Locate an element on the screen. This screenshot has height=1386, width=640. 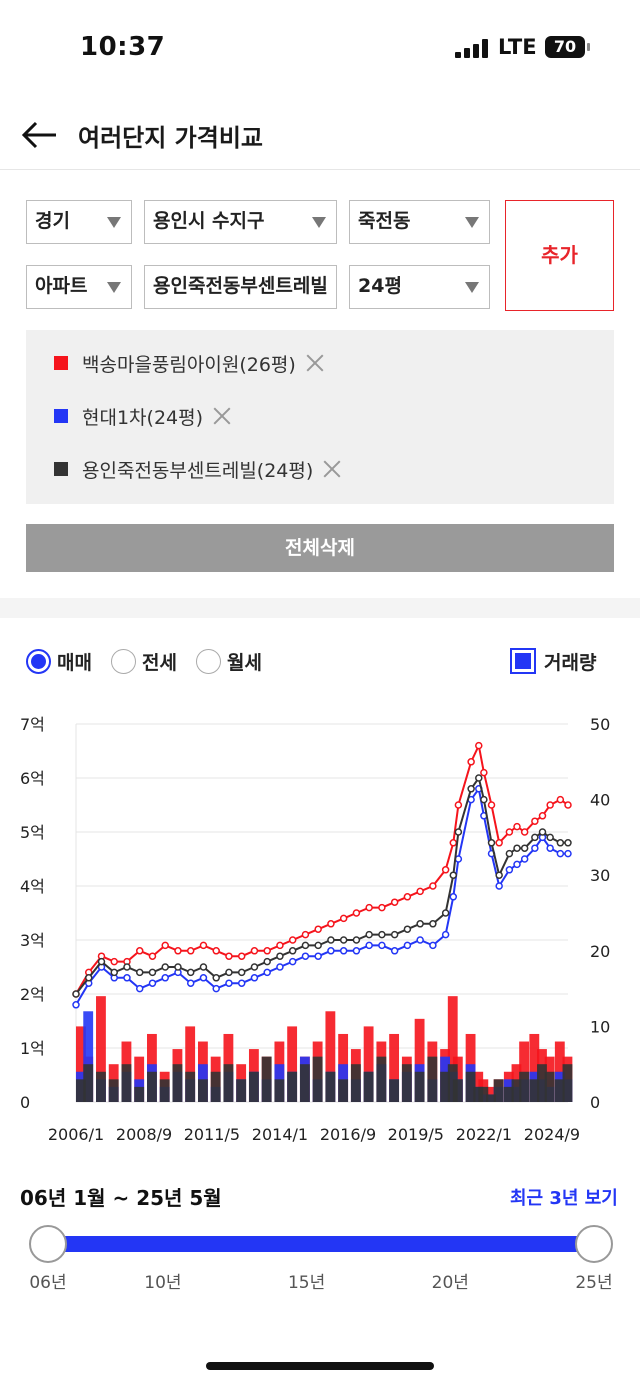
dong-select: 죽전동 is located at coordinates (419, 222).